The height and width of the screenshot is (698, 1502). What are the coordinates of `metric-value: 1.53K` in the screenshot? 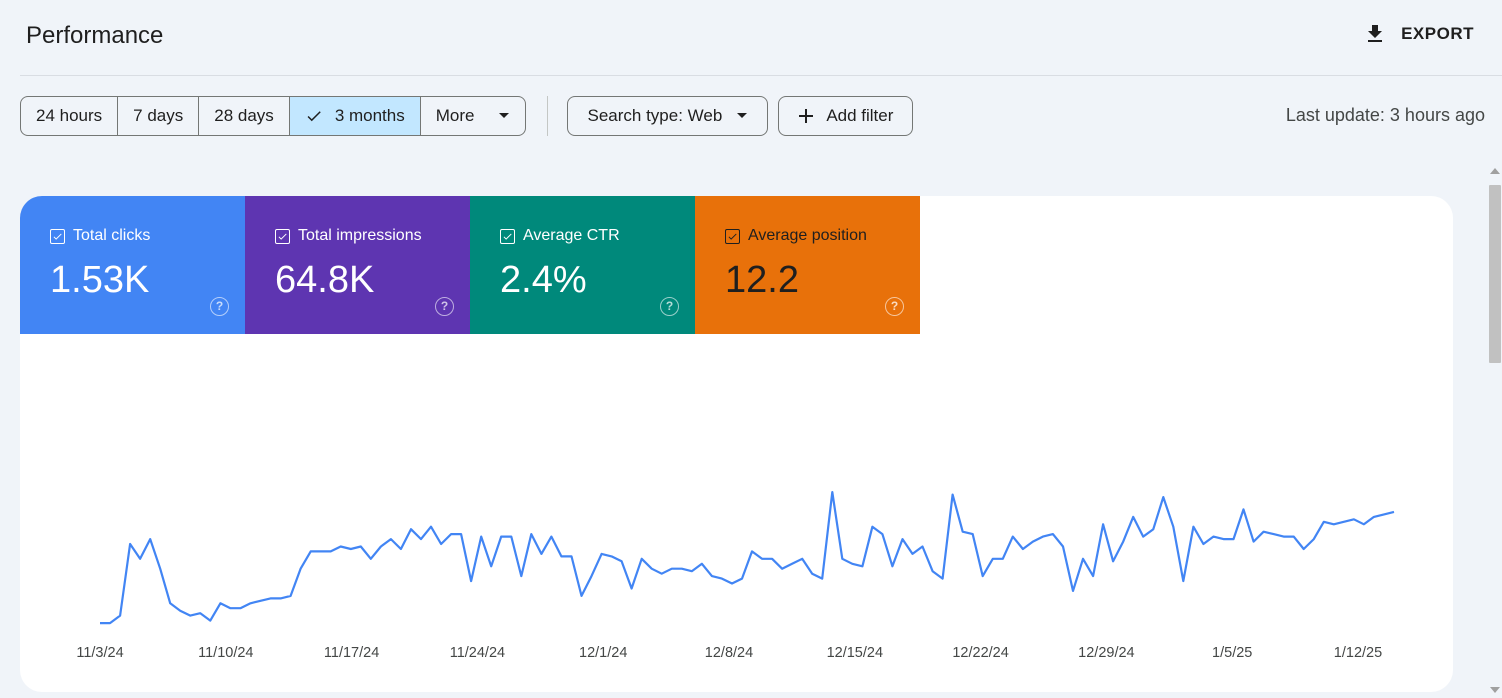 It's located at (100, 280).